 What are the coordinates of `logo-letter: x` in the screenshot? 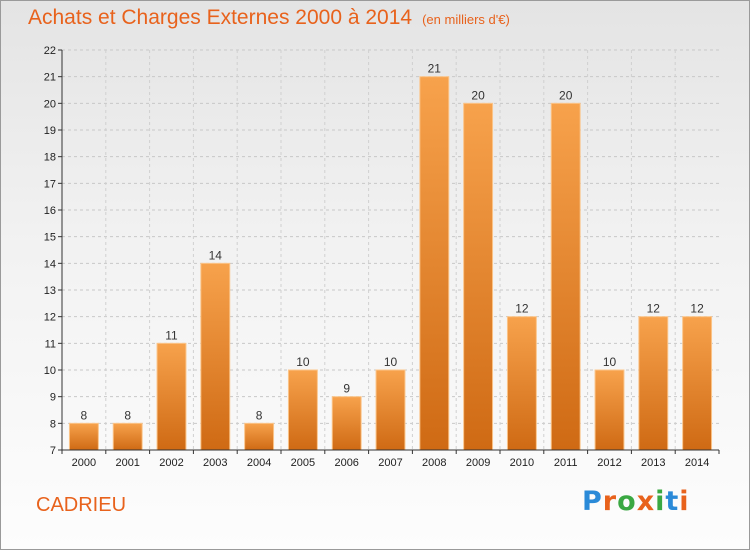 It's located at (646, 501).